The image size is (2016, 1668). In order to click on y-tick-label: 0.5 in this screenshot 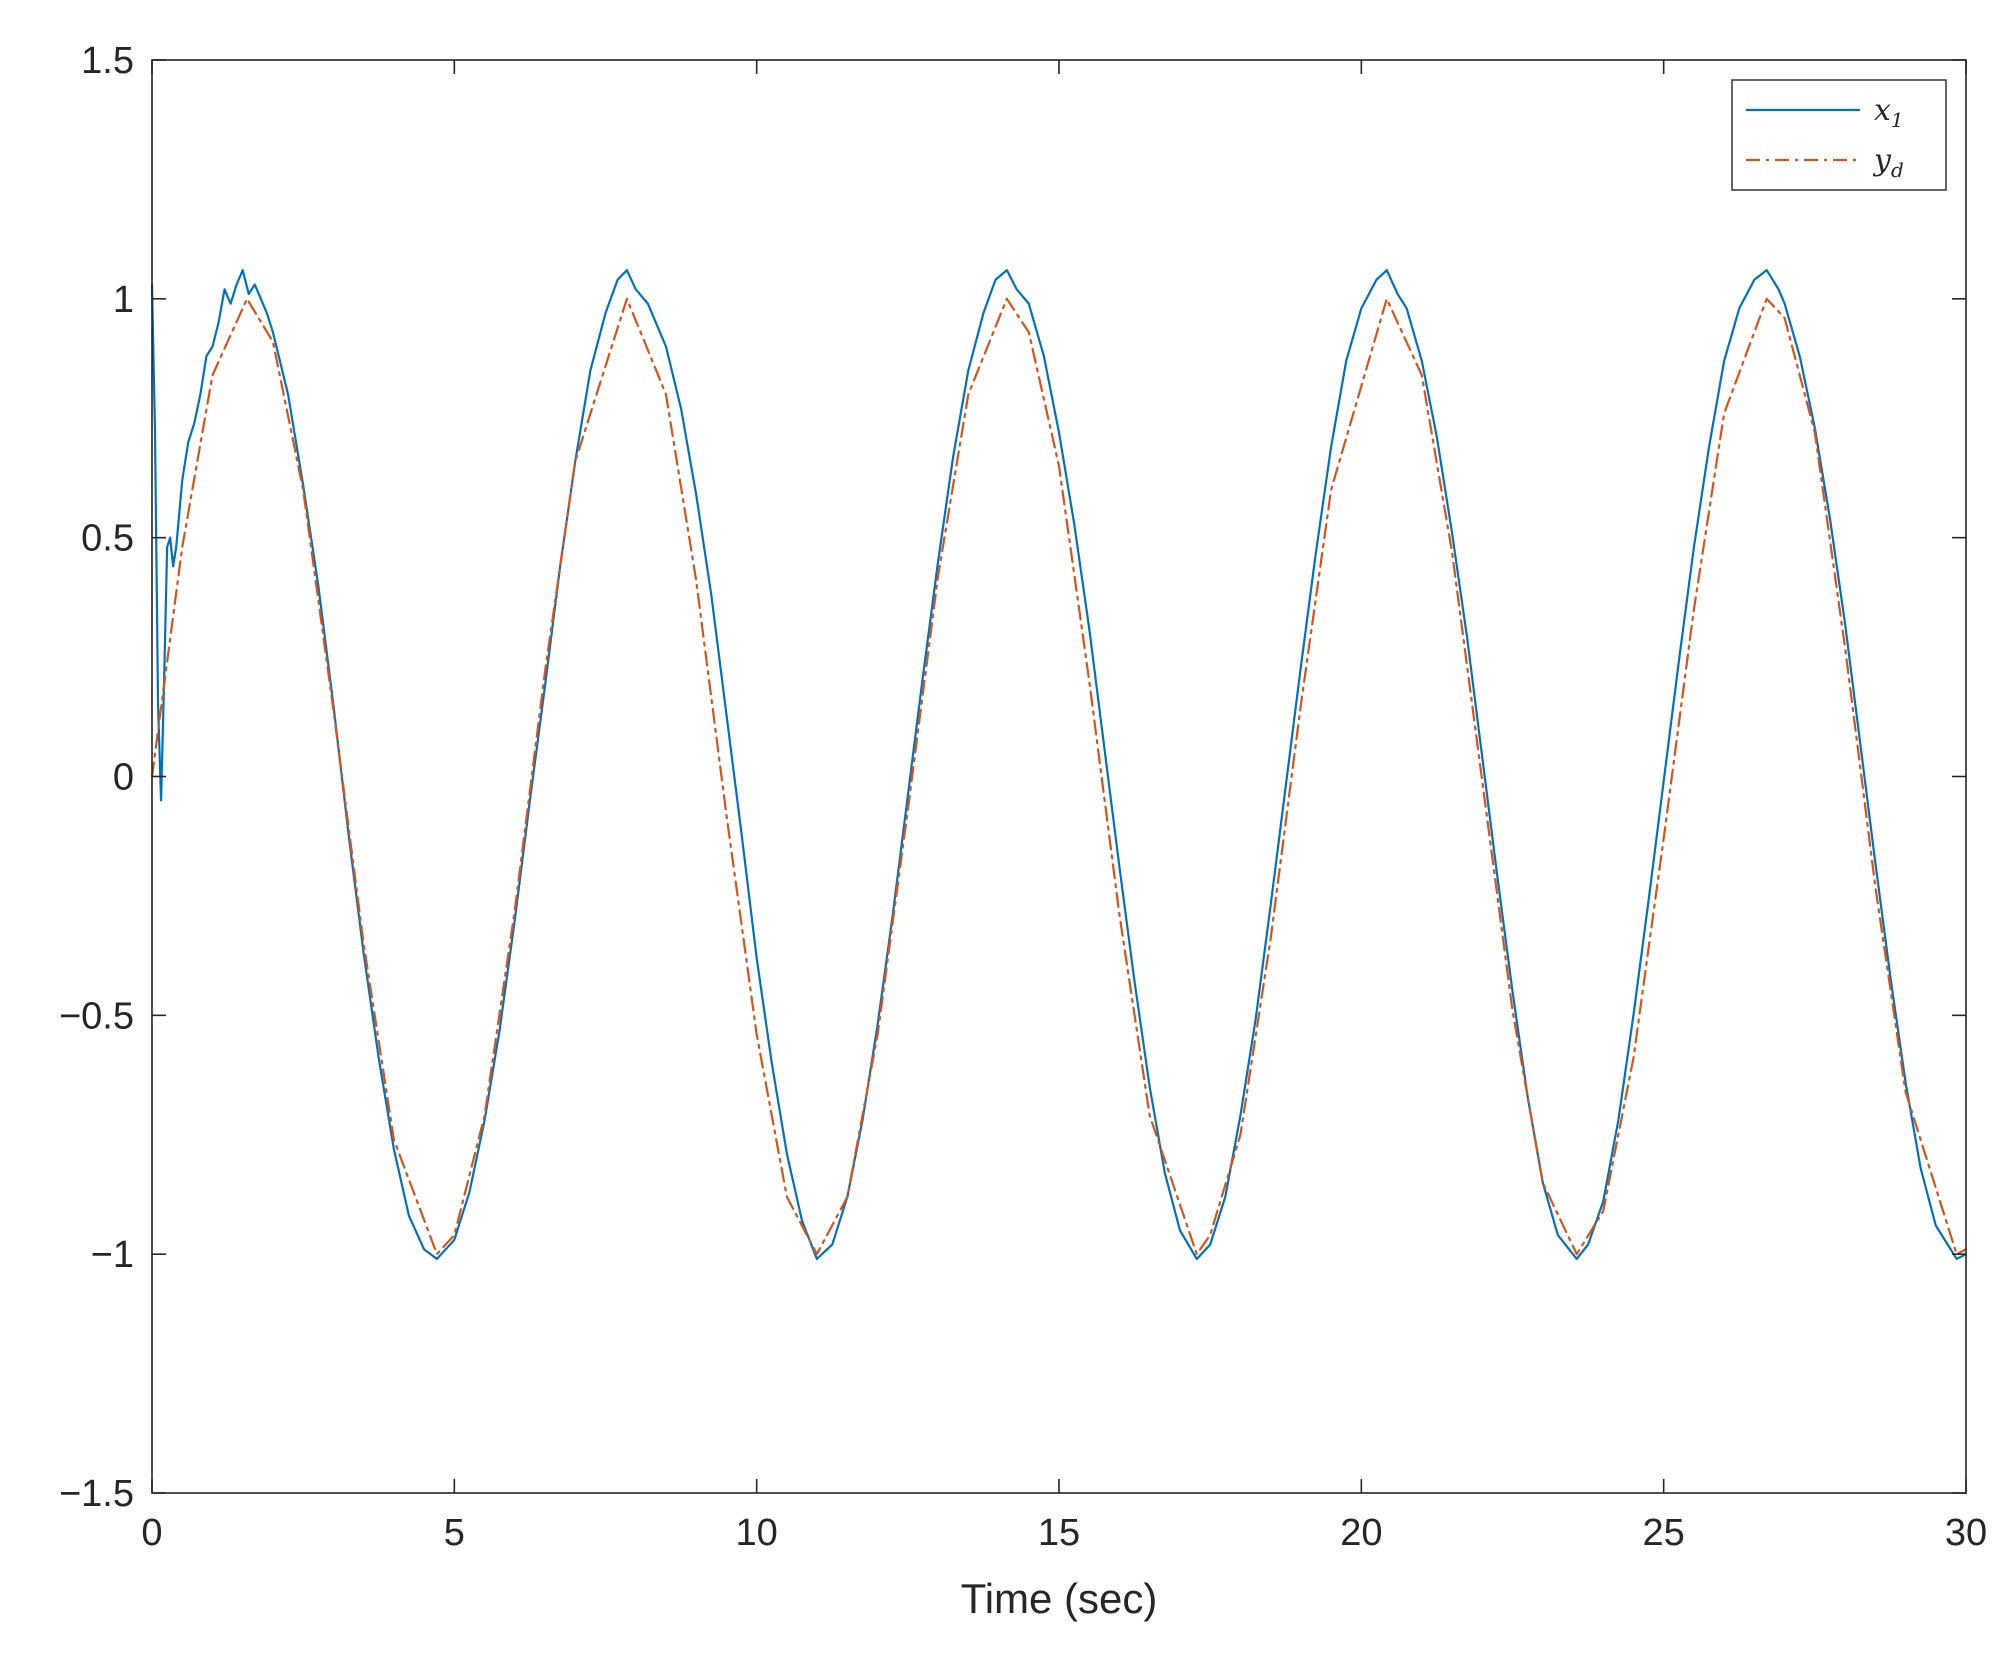, I will do `click(107, 539)`.